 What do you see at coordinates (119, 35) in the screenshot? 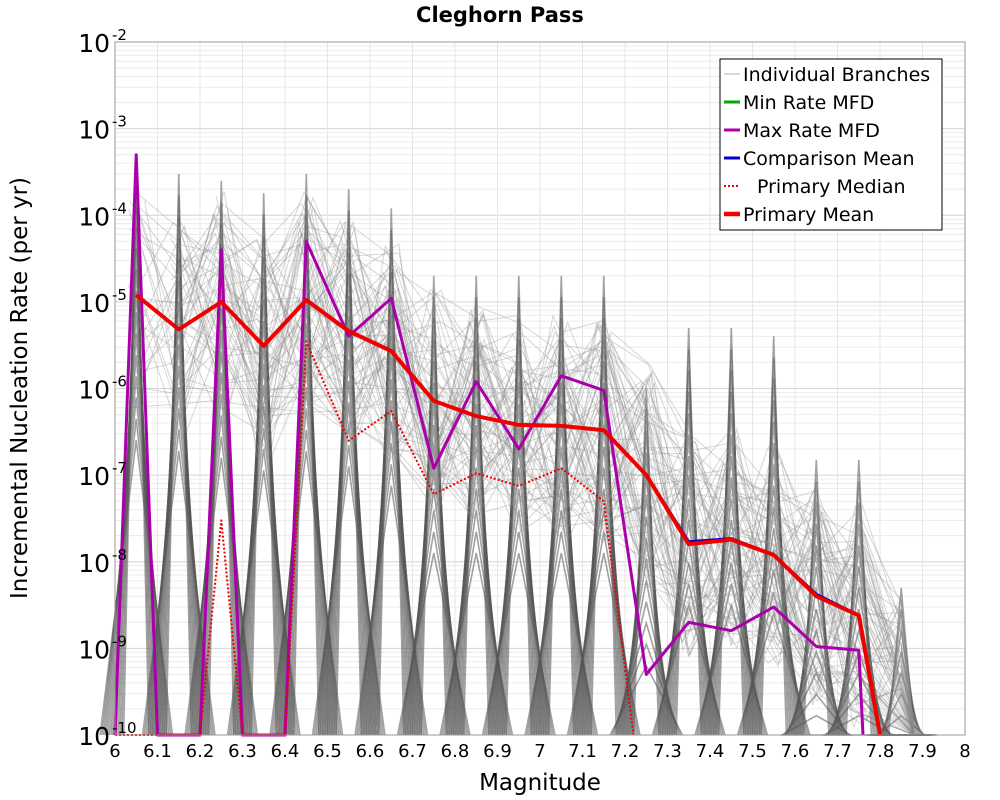
I see `y-tick-exponent: -2` at bounding box center [119, 35].